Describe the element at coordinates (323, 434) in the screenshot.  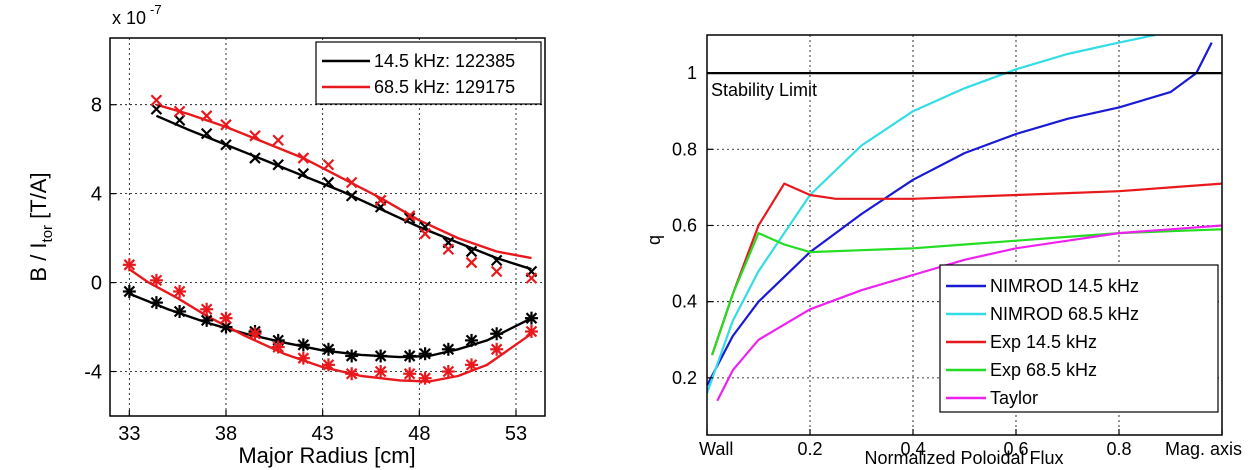
I see `left-x-tick-label: 43` at that location.